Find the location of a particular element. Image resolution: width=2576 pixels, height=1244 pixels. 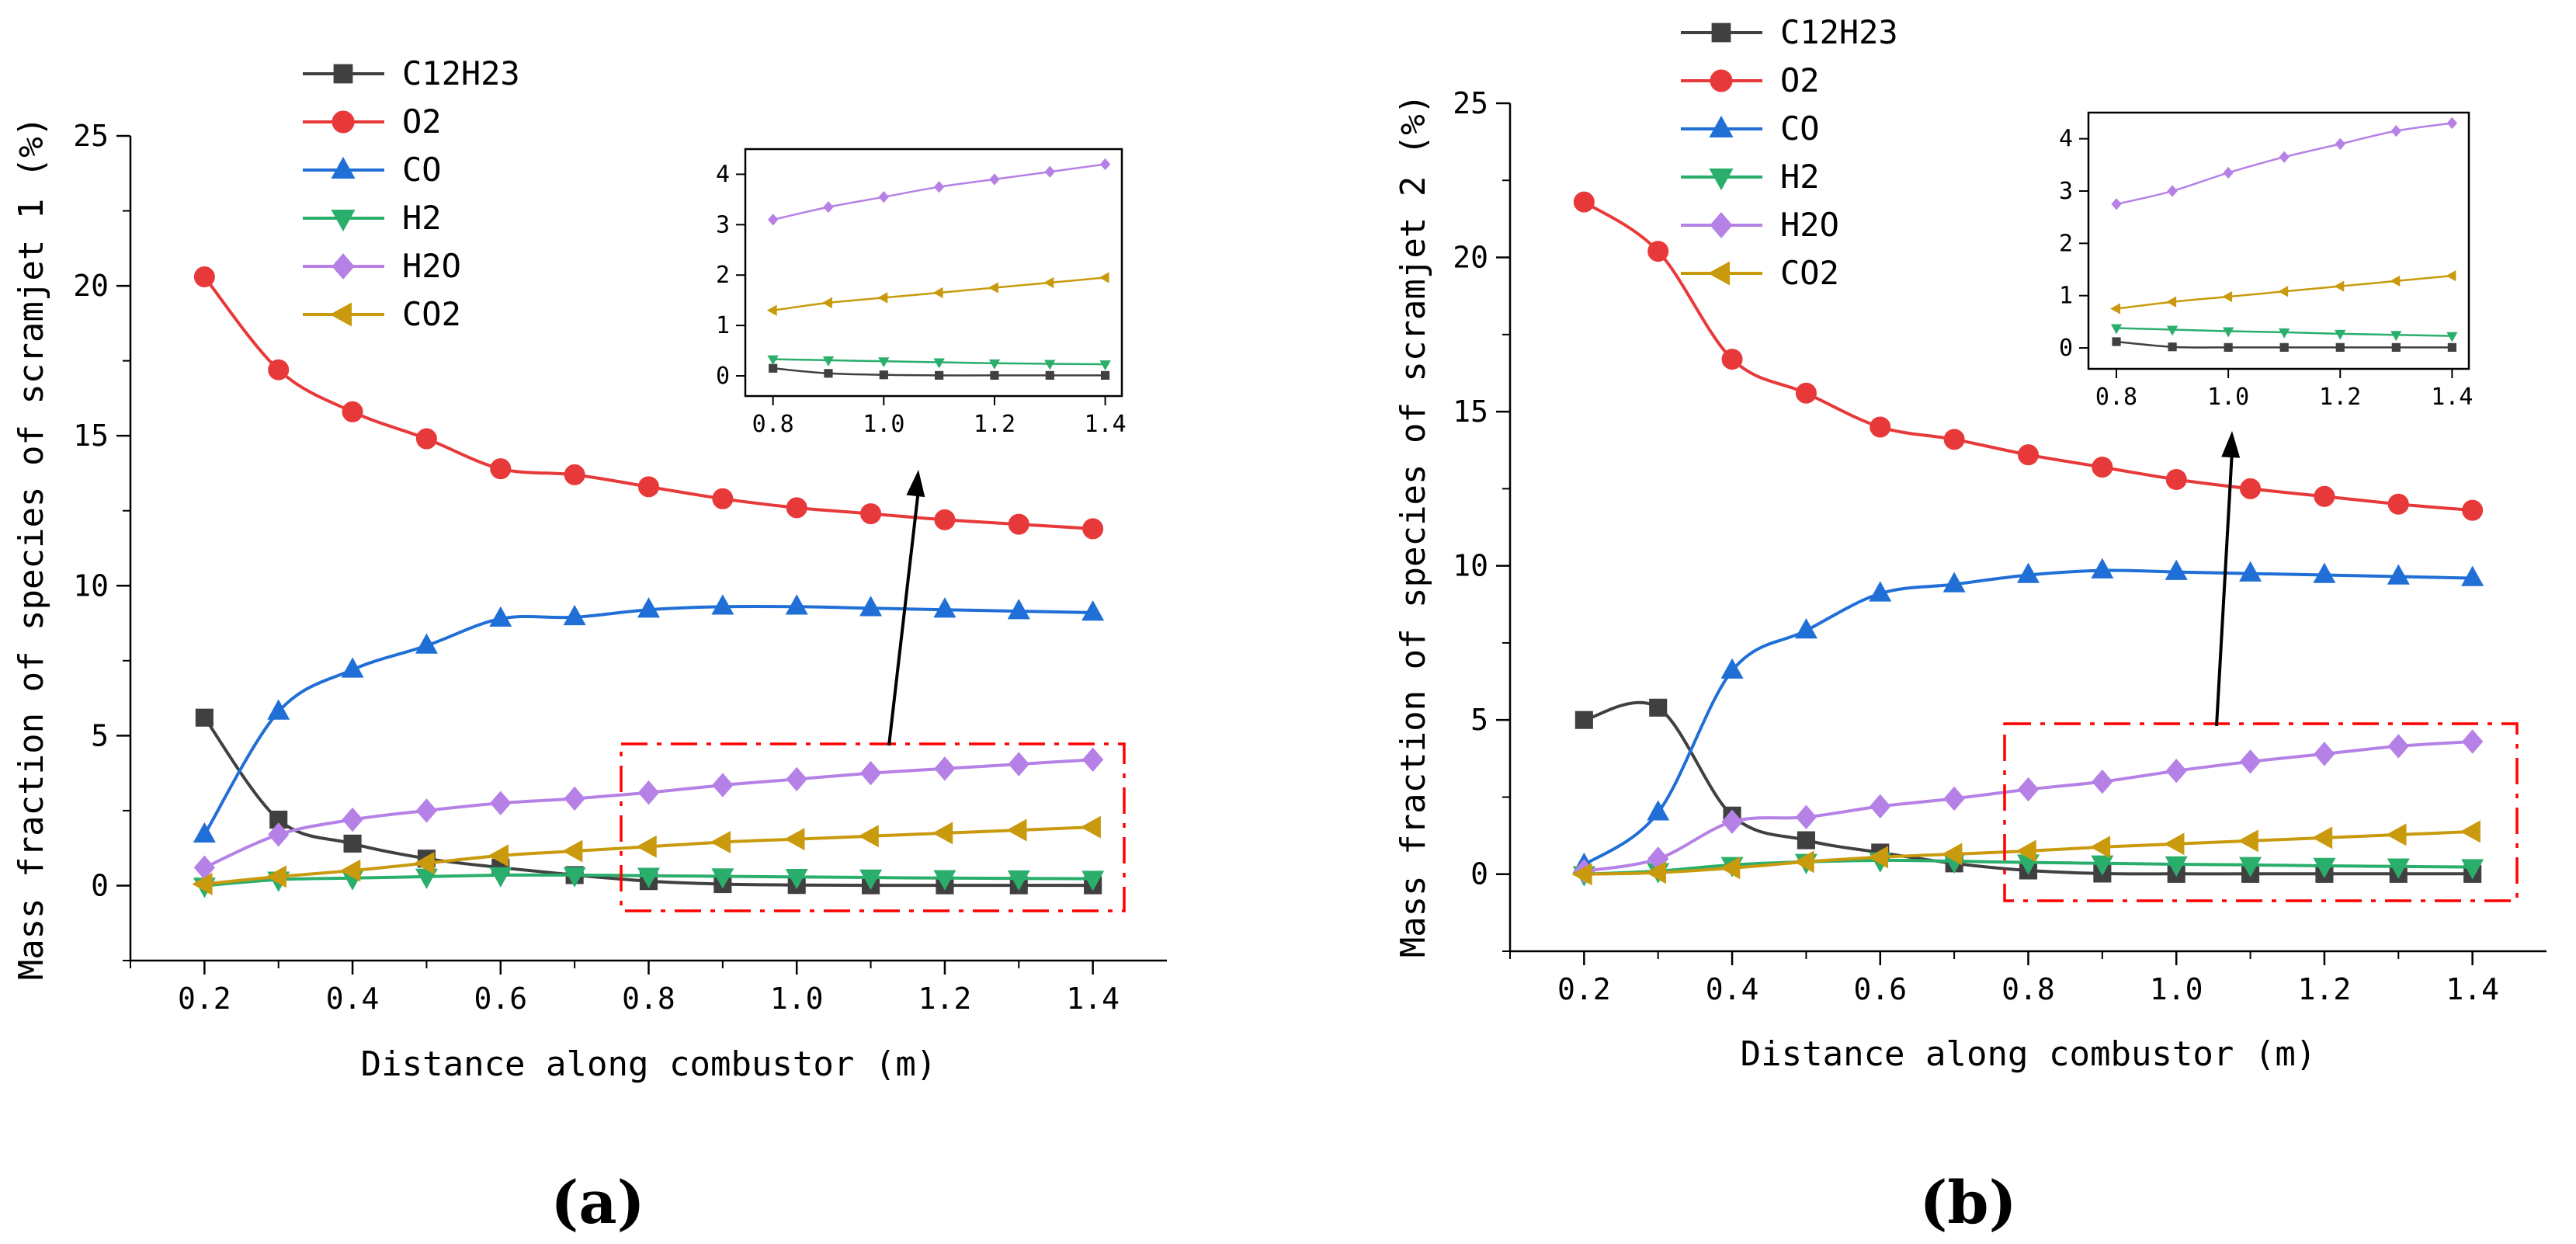

inset-y-tick-label: 0 is located at coordinates (723, 376).